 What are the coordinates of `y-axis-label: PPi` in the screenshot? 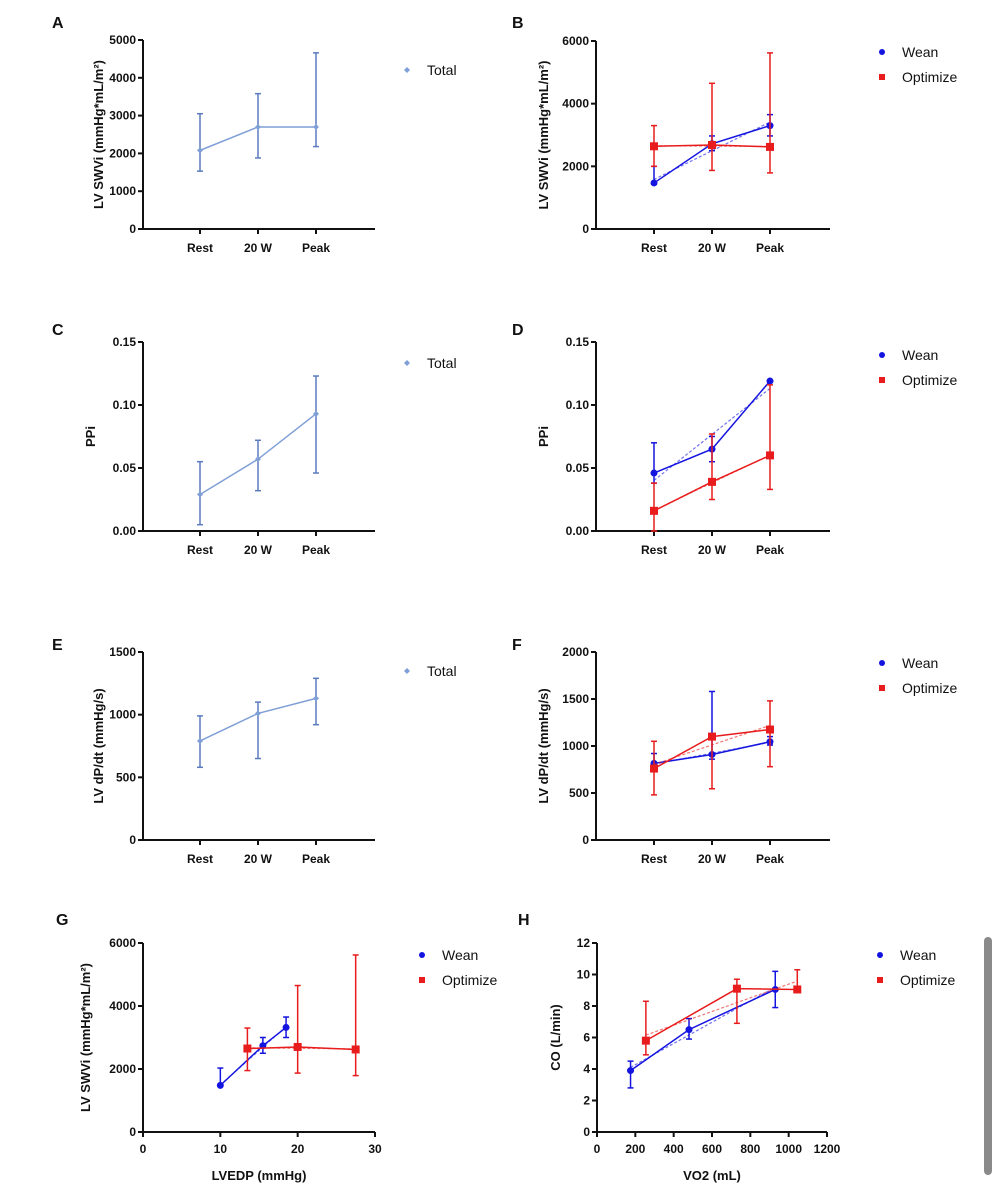 It's located at (543, 436).